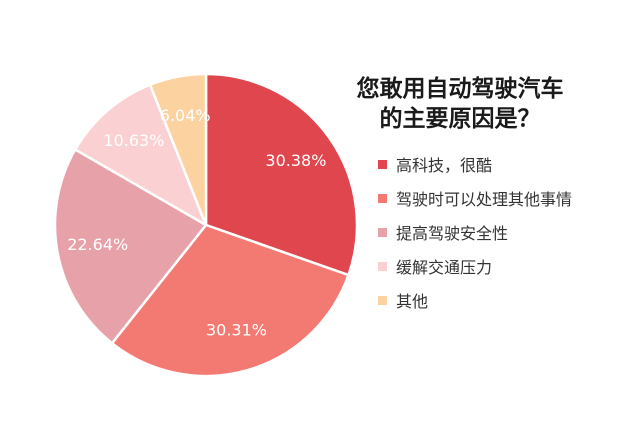 This screenshot has width=640, height=427. Describe the element at coordinates (133, 140) in the screenshot. I see `pie-value-label: 10.63%` at that location.